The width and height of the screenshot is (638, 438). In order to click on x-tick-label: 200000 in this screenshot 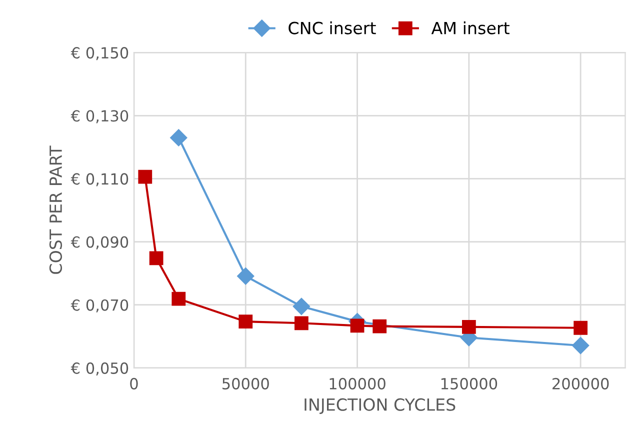, I will do `click(580, 384)`.